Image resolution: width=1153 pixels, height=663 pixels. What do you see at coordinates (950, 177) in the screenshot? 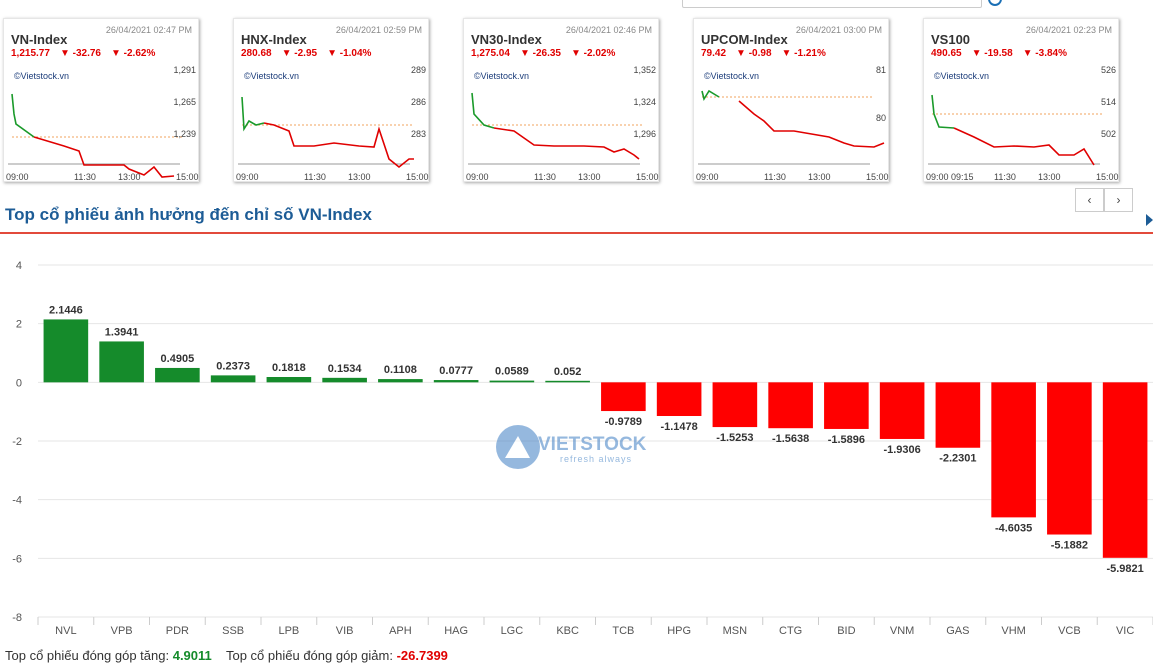
I see `sparkline-x-tick: 09:00 09:15` at bounding box center [950, 177].